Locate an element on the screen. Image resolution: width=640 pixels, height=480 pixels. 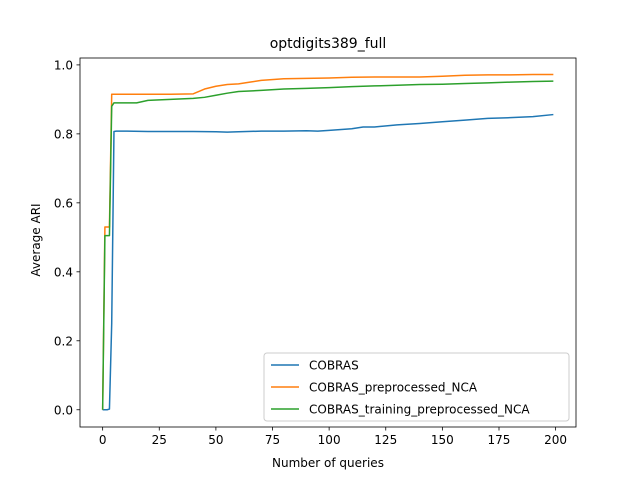
chart-title: optdigits389_full is located at coordinates (328, 44).